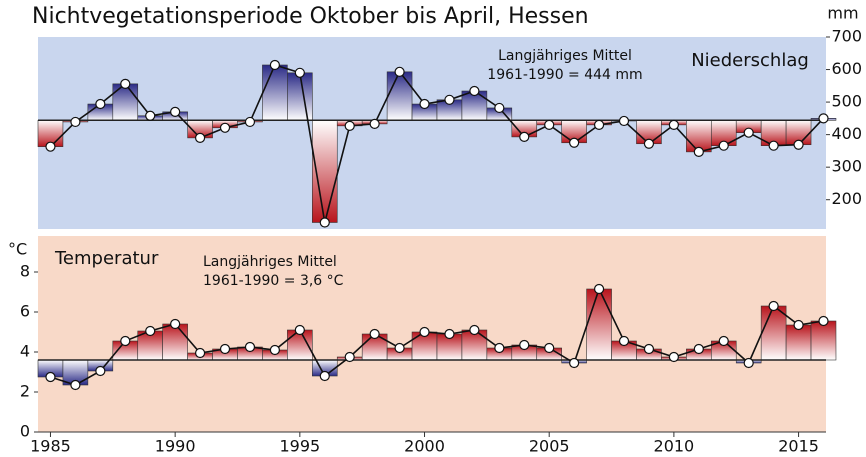  What do you see at coordinates (50, 446) in the screenshot?
I see `x-tick-label: 1985` at bounding box center [50, 446].